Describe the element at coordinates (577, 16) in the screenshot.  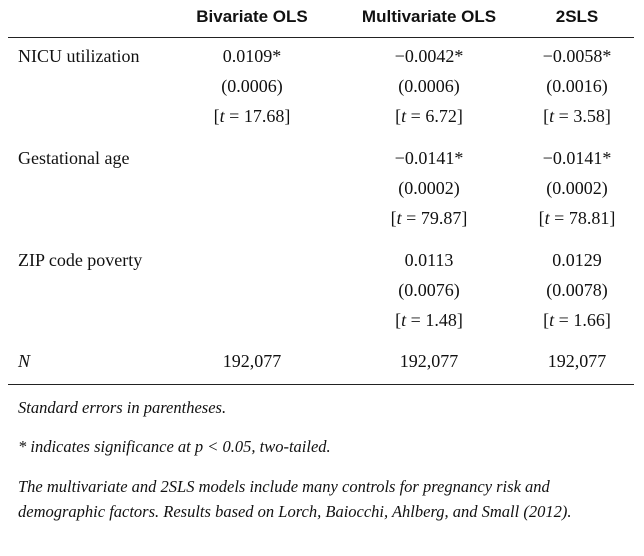
I see `column-header-2sls: 2SLS` at that location.